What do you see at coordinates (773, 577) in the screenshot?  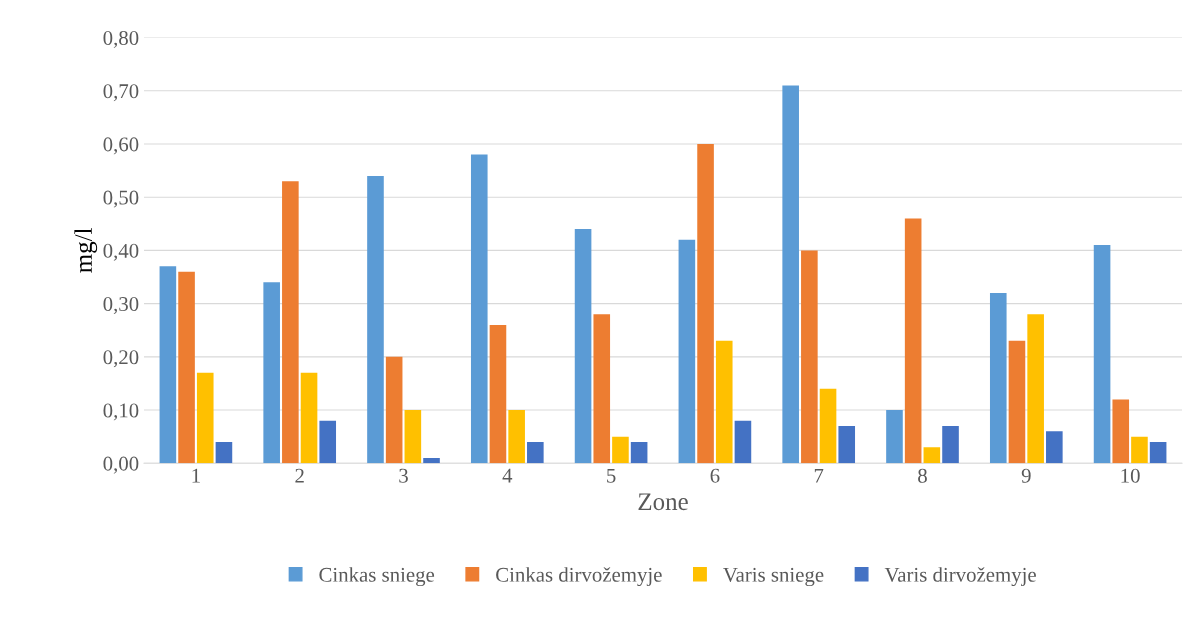 I see `legend-label: Varis sniege` at bounding box center [773, 577].